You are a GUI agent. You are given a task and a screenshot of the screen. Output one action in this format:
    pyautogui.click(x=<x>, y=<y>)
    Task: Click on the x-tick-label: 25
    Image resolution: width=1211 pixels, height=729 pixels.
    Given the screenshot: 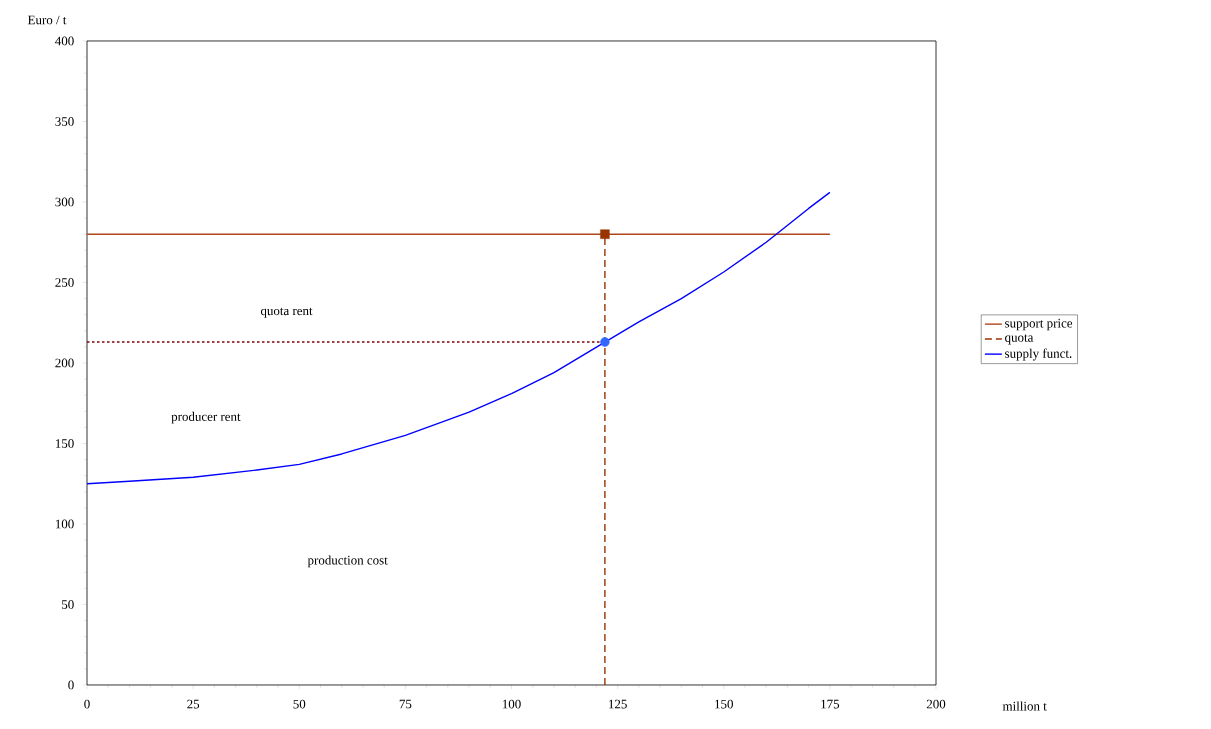 What is the action you would take?
    pyautogui.click(x=193, y=704)
    